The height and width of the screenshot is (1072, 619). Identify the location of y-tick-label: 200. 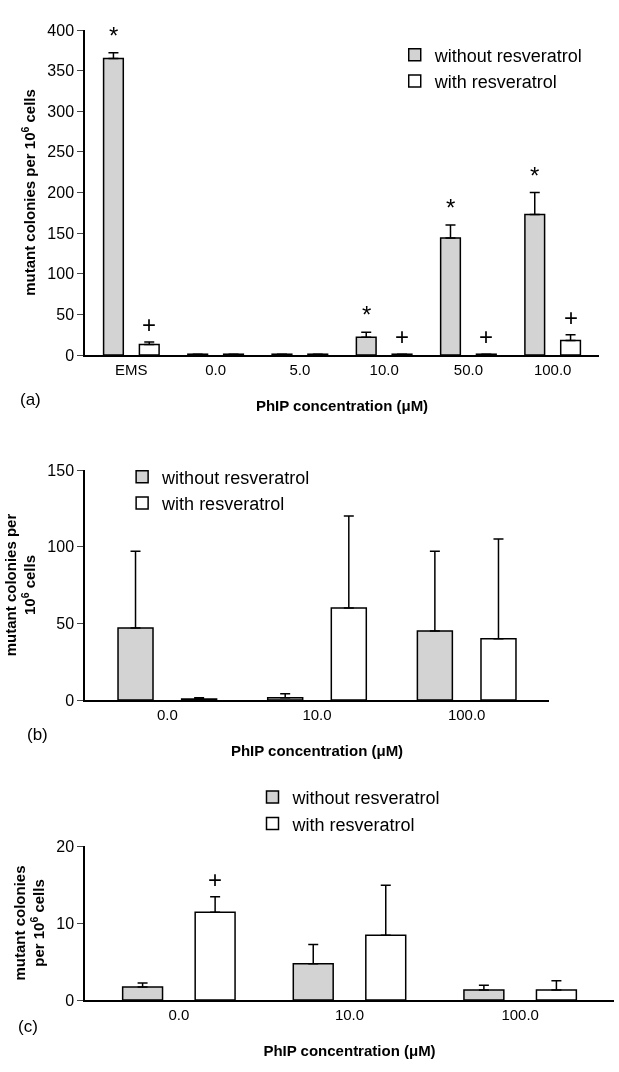
(61, 193).